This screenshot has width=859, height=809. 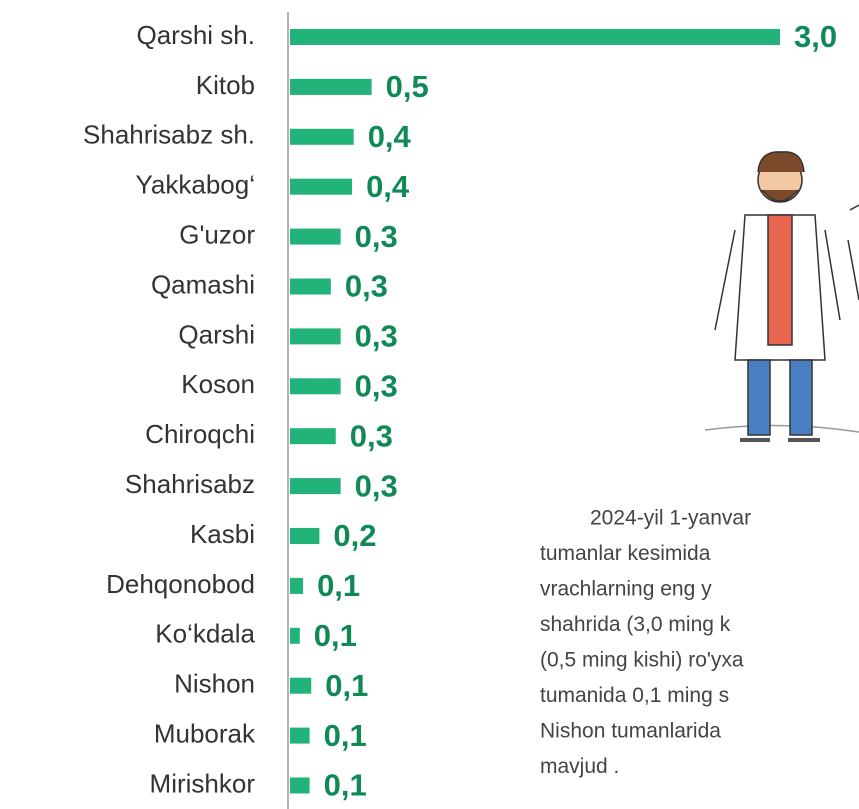 What do you see at coordinates (205, 634) in the screenshot?
I see `category-label: Ko‘kdala` at bounding box center [205, 634].